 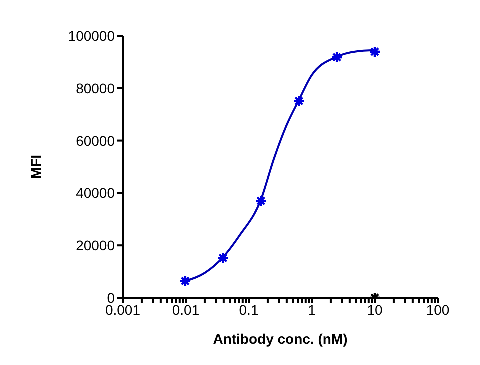 What do you see at coordinates (186, 310) in the screenshot?
I see `x-tick-label: 0.01` at bounding box center [186, 310].